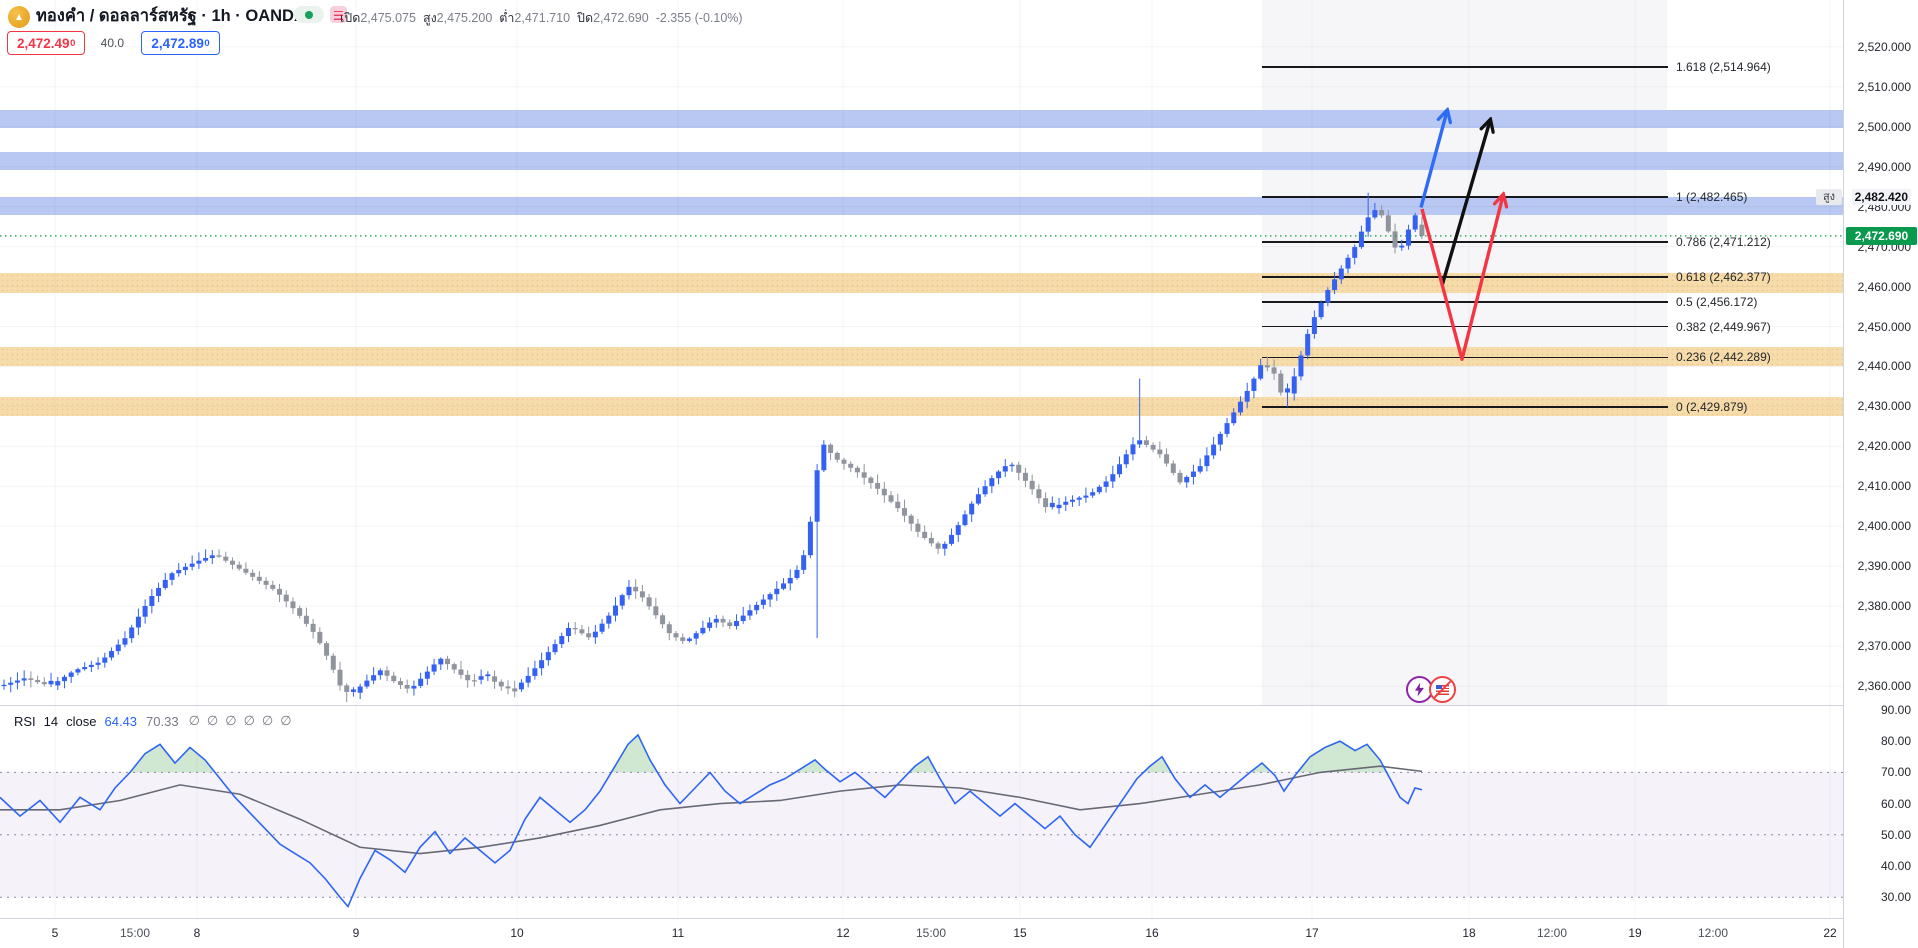  I want to click on rsi-tick-label: 50.00, so click(1895, 834).